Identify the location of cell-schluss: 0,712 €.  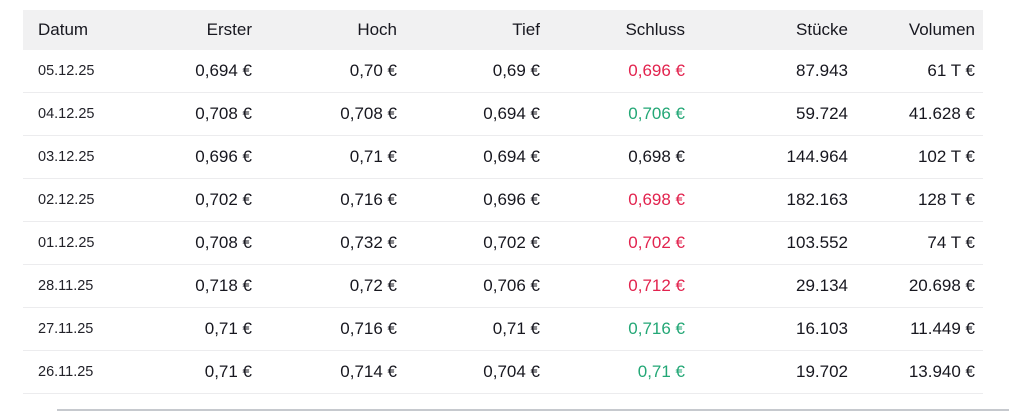
(620, 286).